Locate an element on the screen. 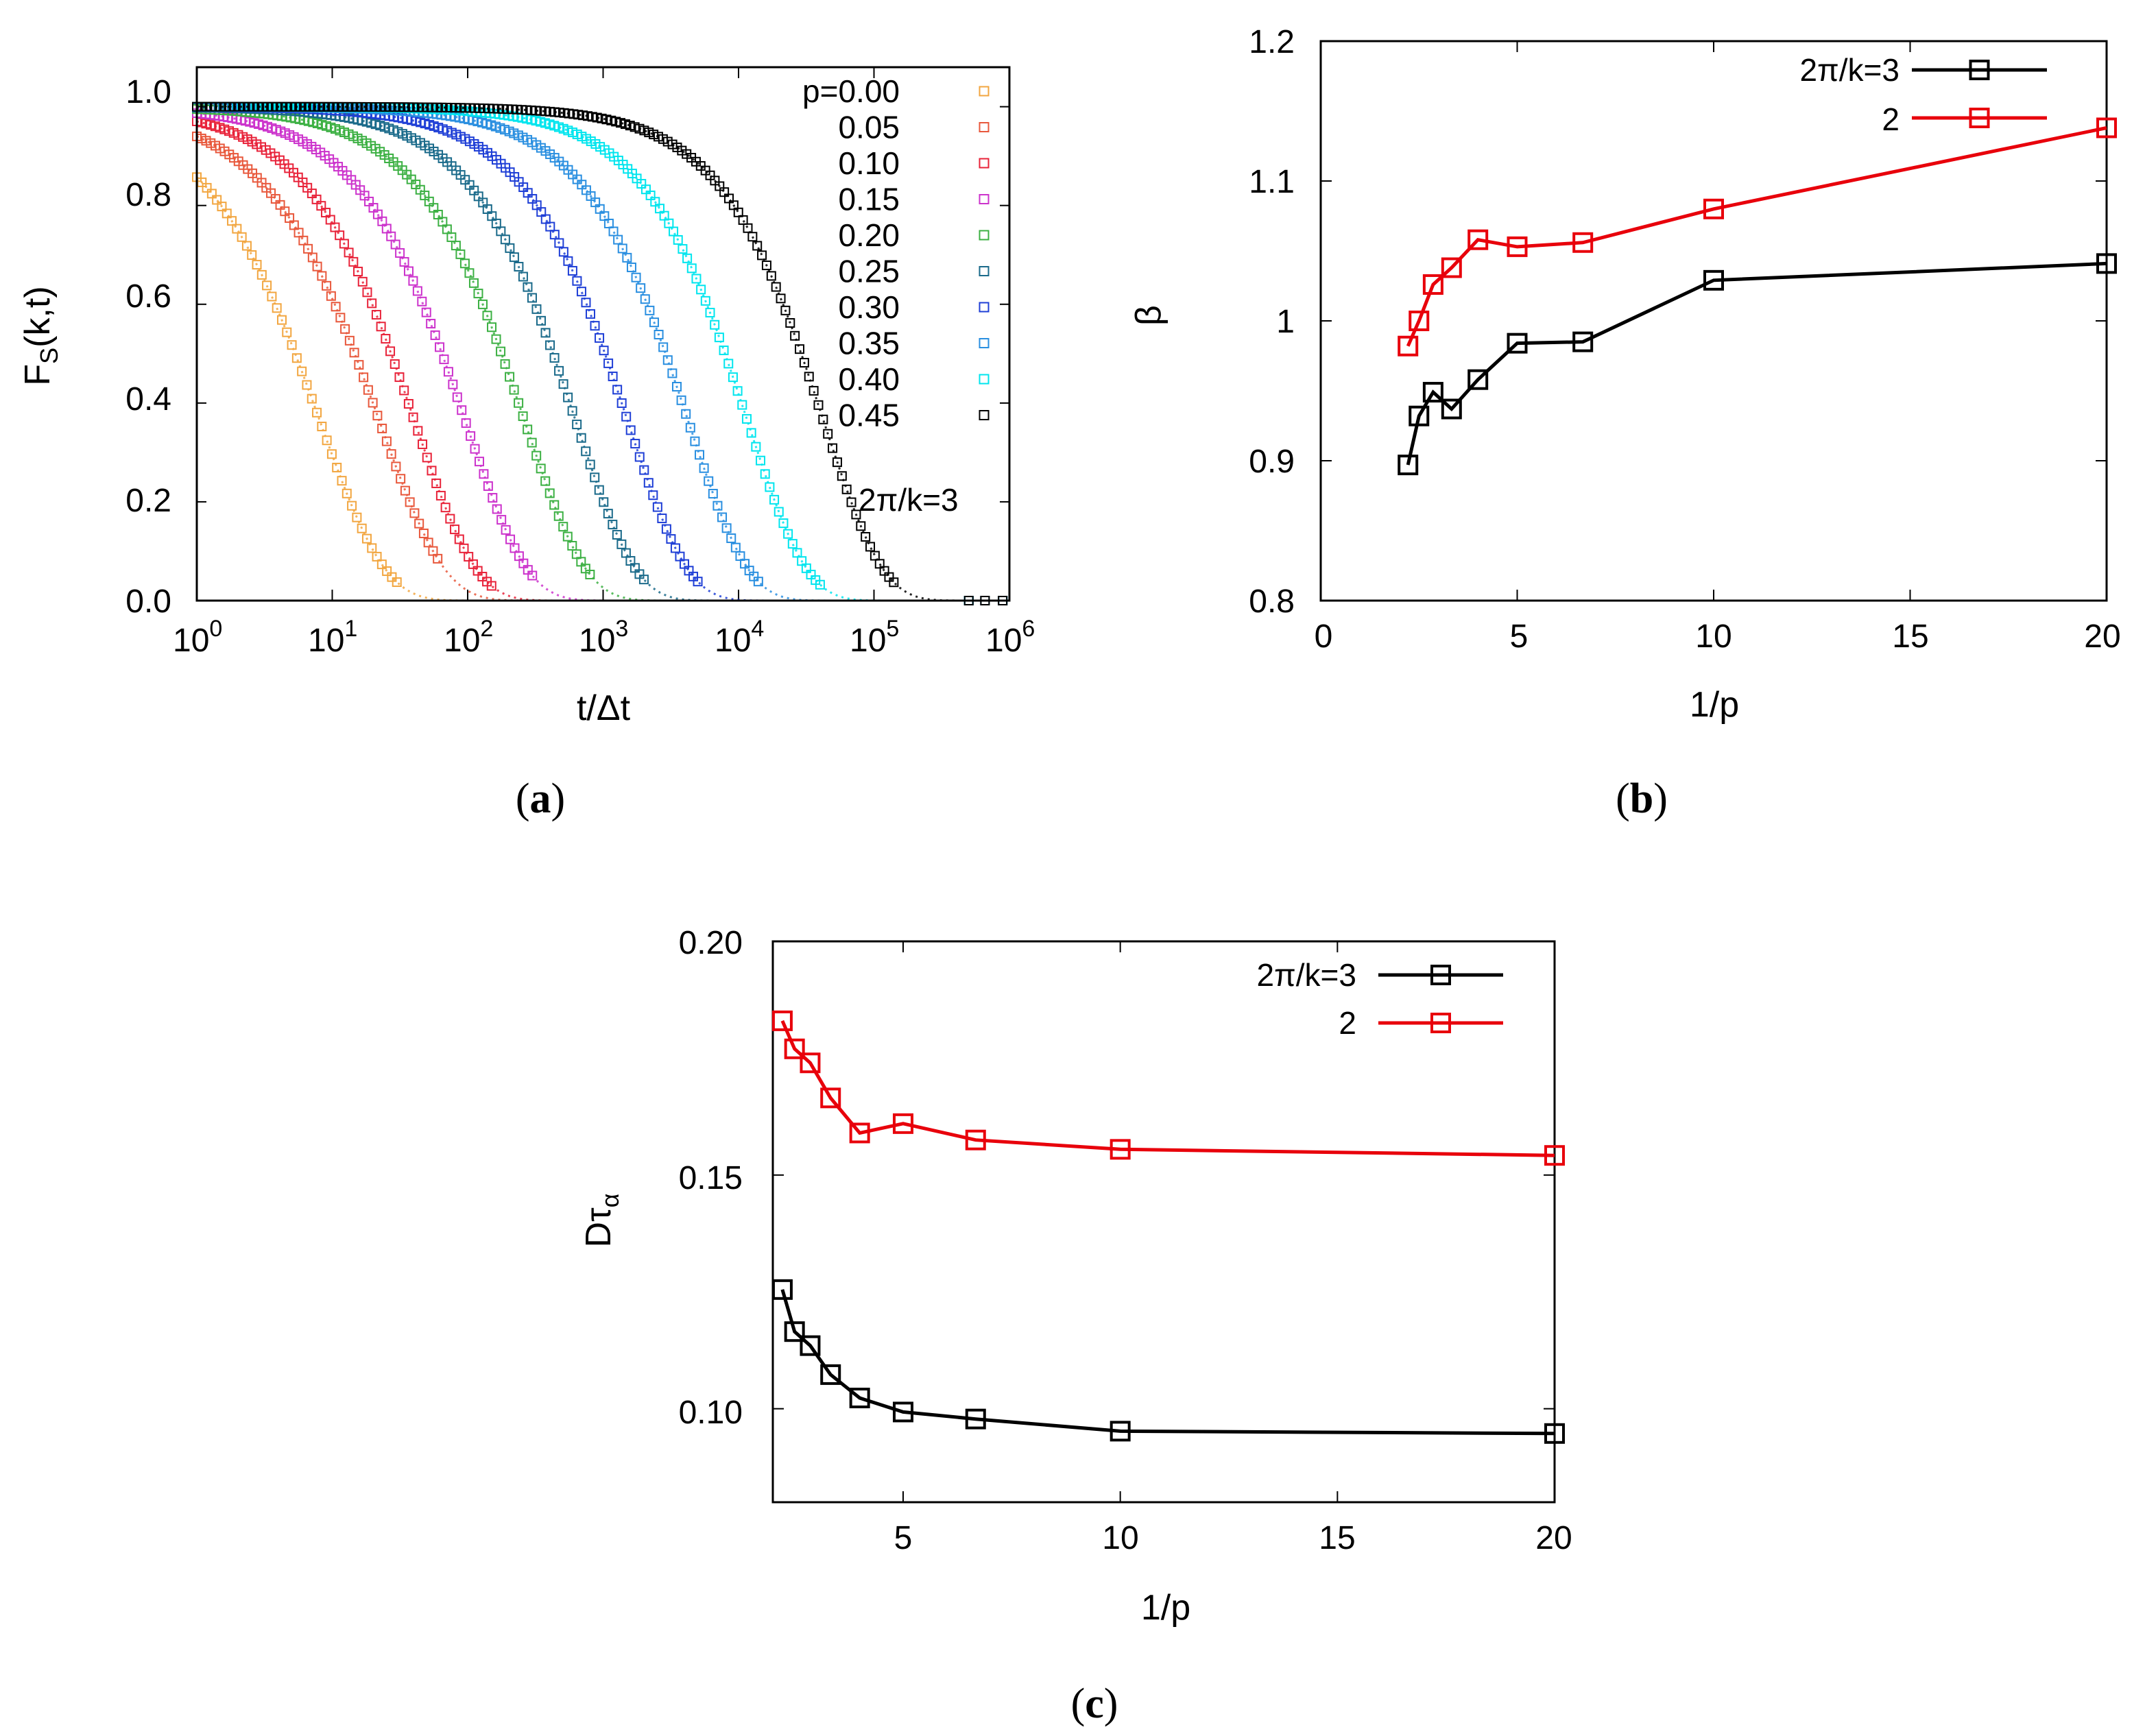 This screenshot has width=2145, height=1736. panel-a-legend-label: 0.40 is located at coordinates (869, 379).